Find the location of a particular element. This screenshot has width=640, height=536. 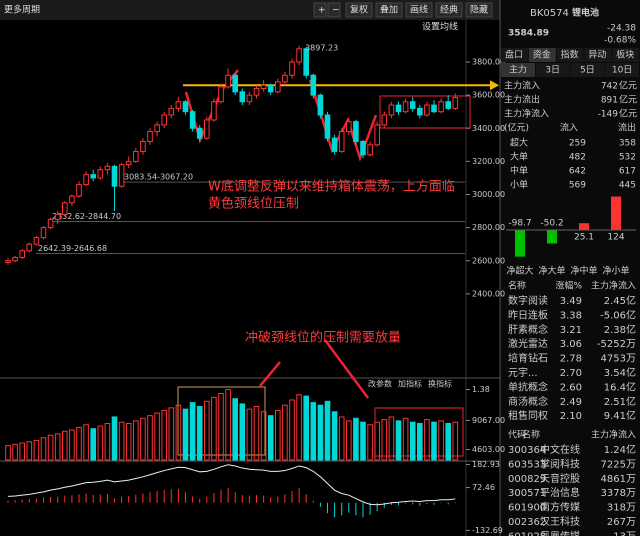

list-cell: 数字阅读 is located at coordinates (528, 300).